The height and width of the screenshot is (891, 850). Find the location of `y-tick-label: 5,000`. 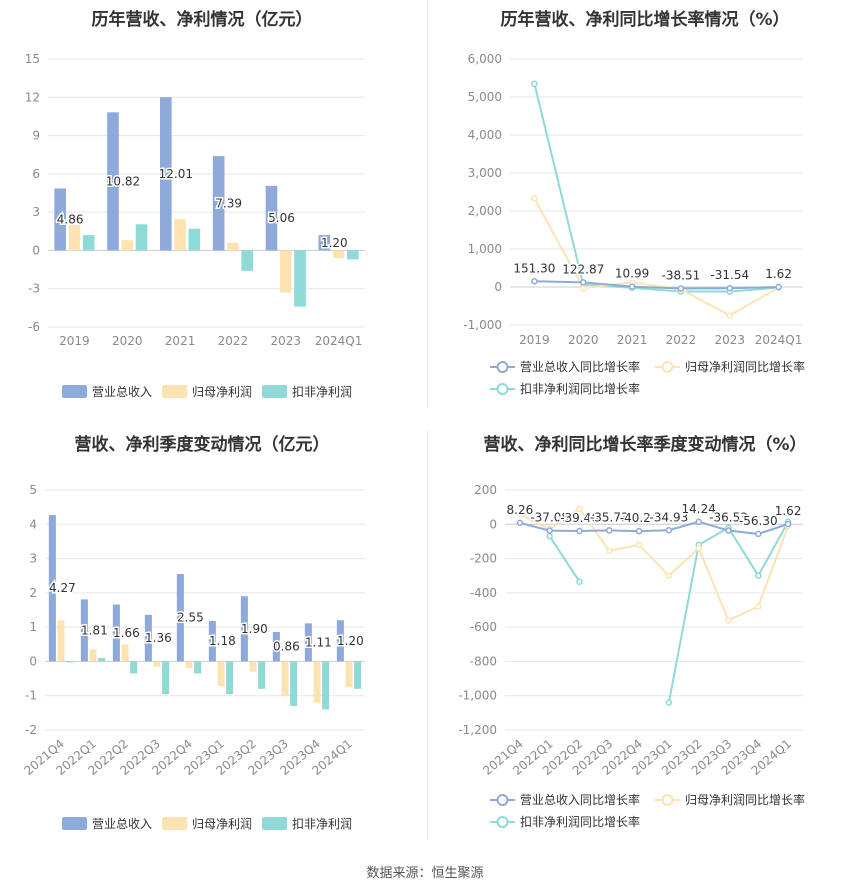

y-tick-label: 5,000 is located at coordinates (485, 97).